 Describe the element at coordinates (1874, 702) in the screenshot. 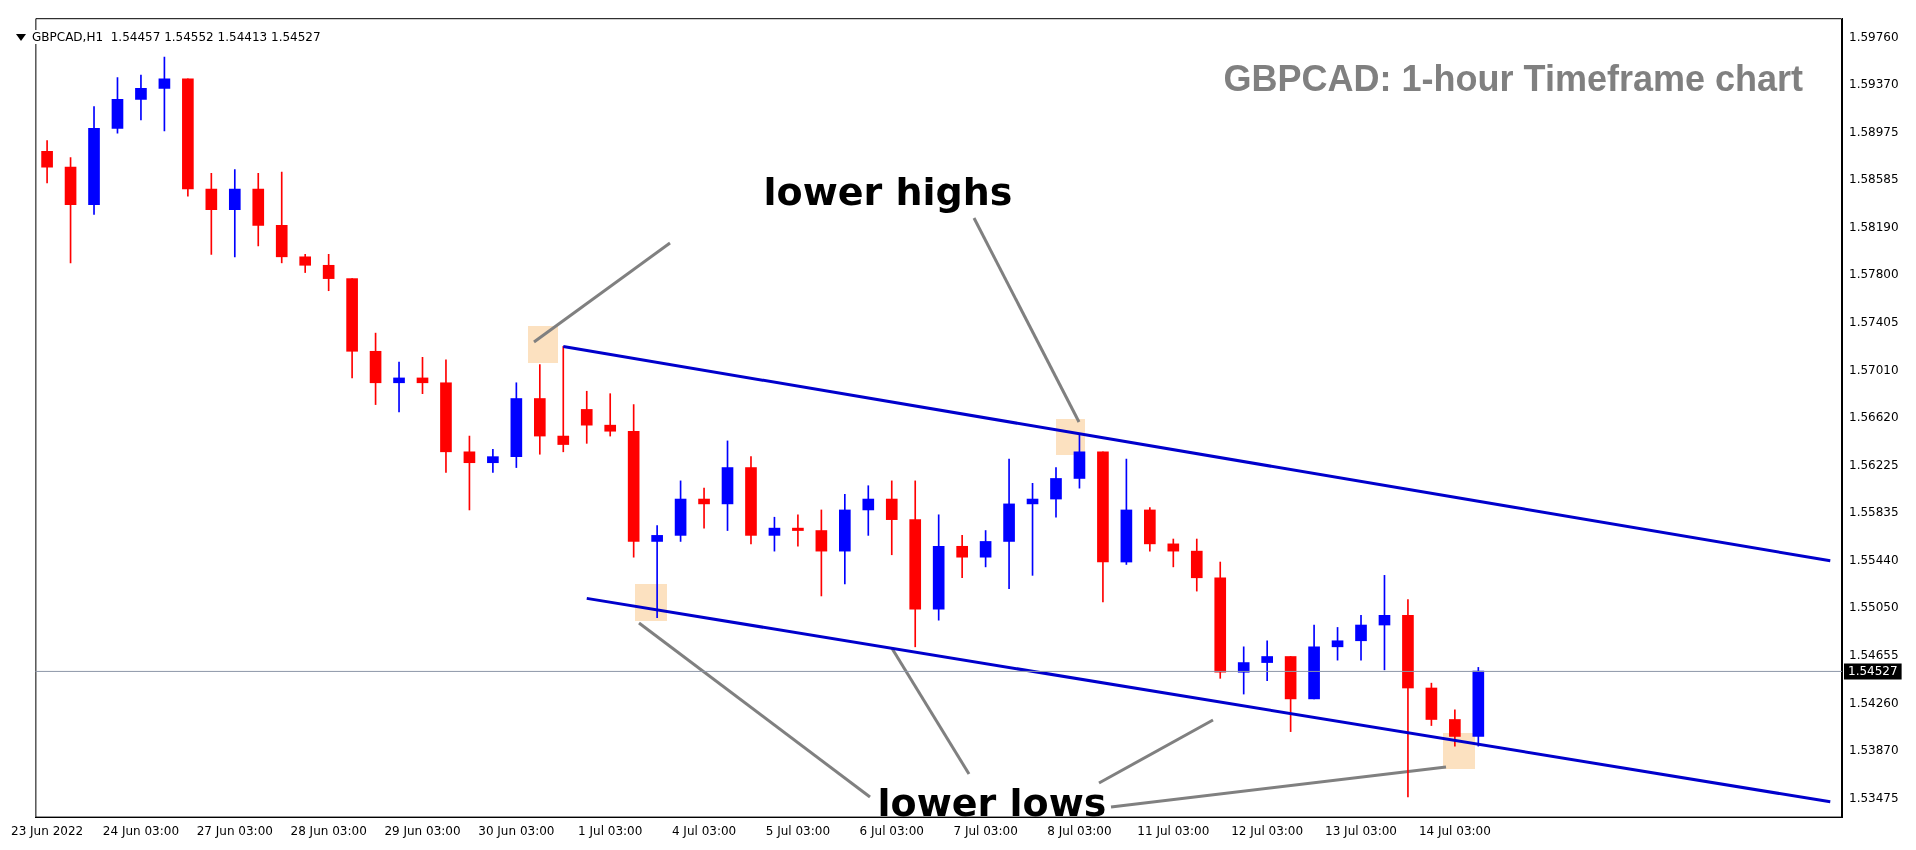

I see `y-tick-label: 1.54260` at that location.